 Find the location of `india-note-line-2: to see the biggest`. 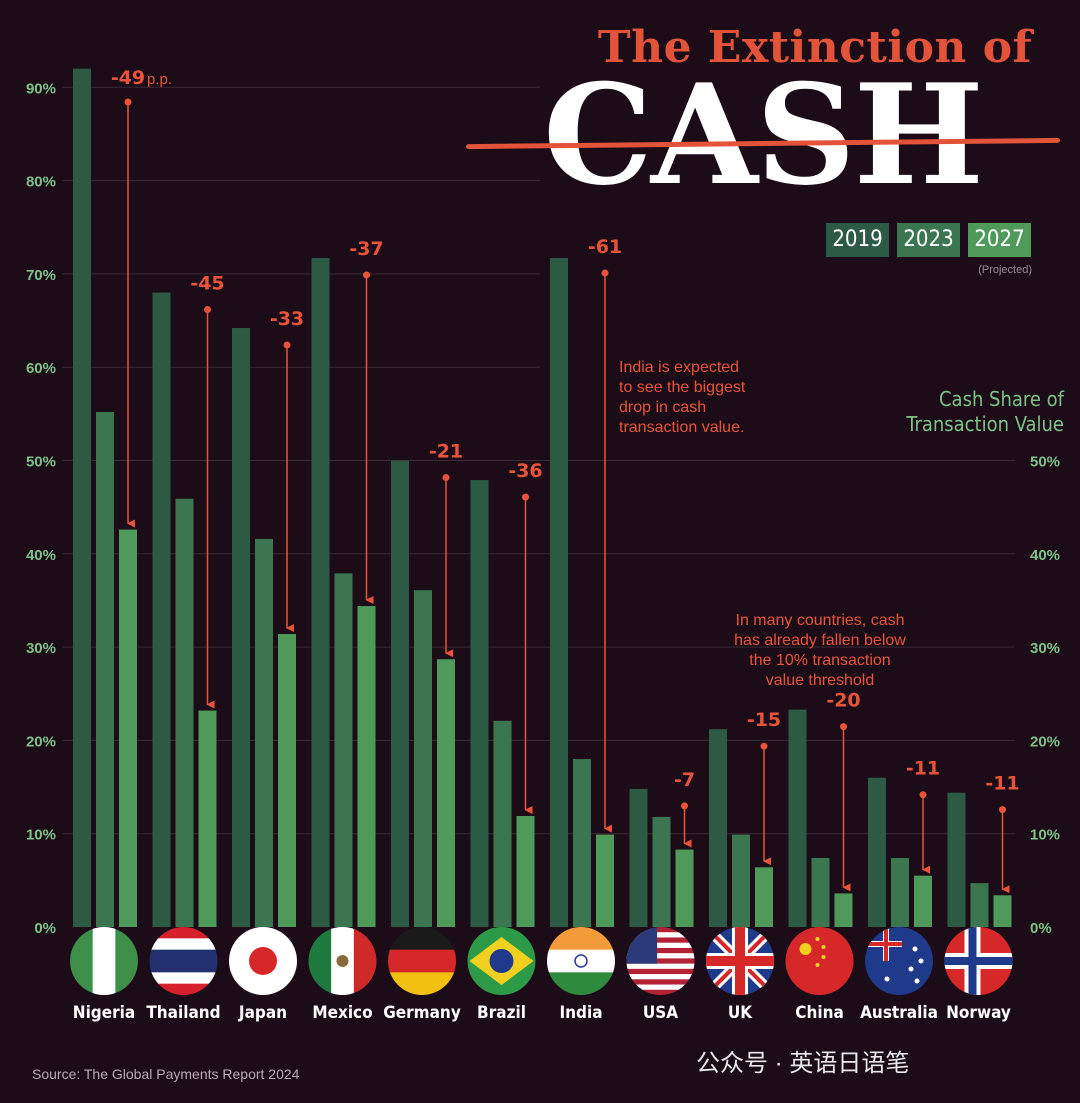

india-note-line-2: to see the biggest is located at coordinates (682, 387).